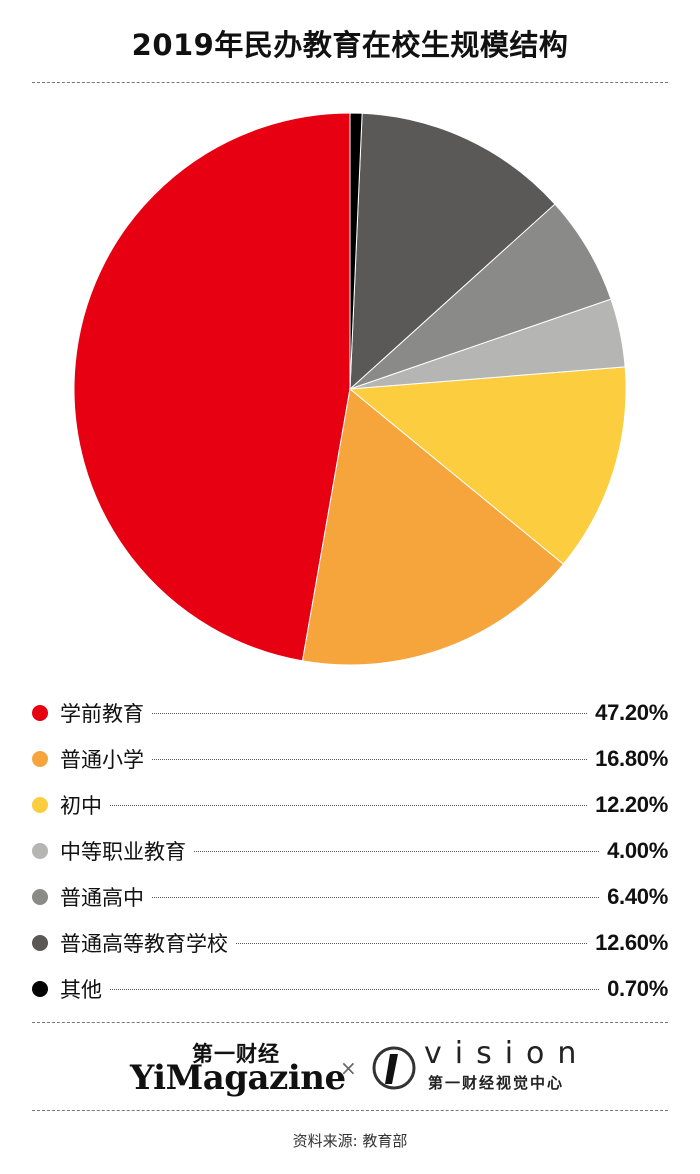  I want to click on legend-value: 0.70%, so click(637, 988).